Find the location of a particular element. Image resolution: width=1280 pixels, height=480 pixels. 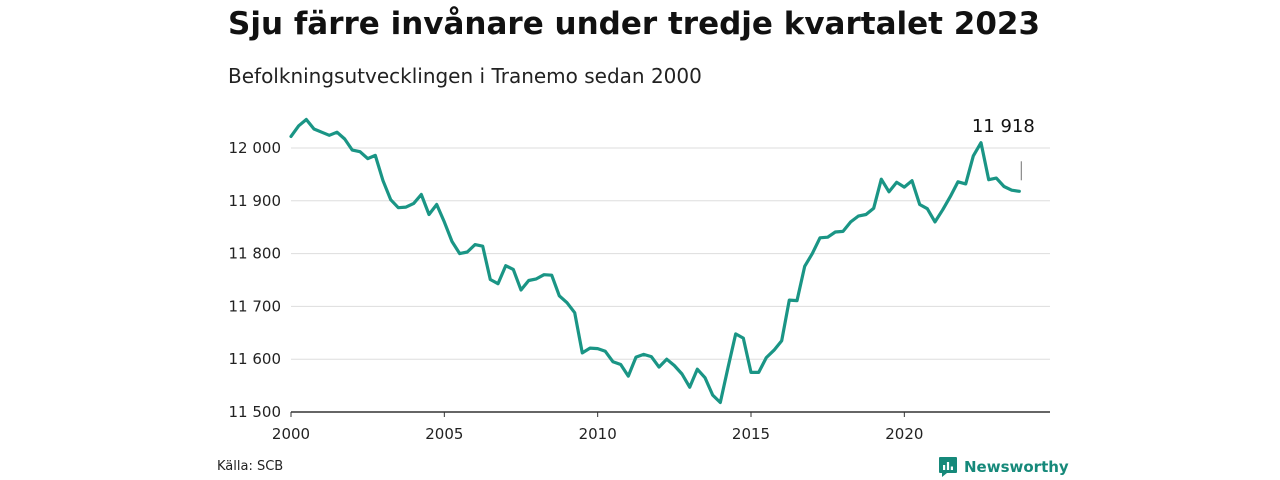

annotation-label: 11 918 is located at coordinates (1003, 126).